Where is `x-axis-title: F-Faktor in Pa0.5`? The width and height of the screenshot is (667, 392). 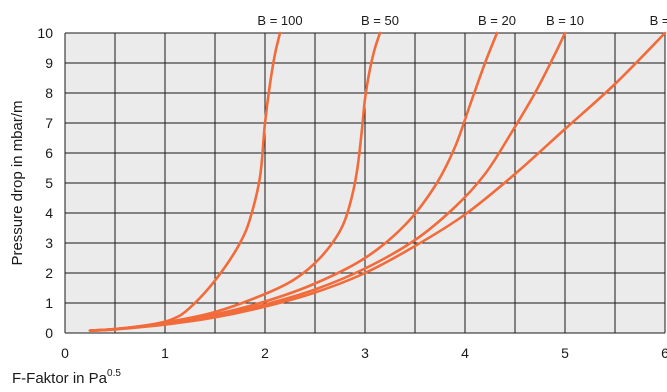 x-axis-title: F-Faktor in Pa0.5 is located at coordinates (66, 377).